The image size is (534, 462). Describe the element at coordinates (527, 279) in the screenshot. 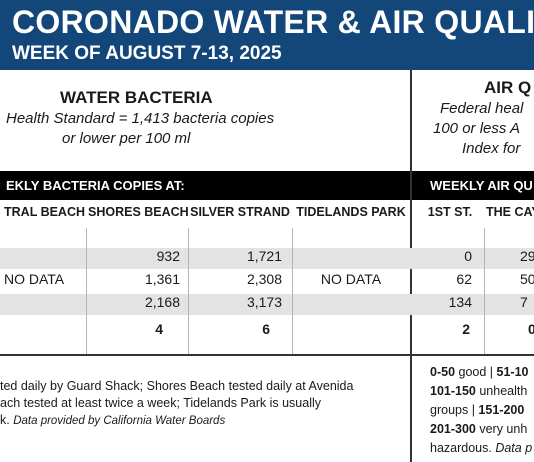

I see `cay-value-2: 50` at that location.